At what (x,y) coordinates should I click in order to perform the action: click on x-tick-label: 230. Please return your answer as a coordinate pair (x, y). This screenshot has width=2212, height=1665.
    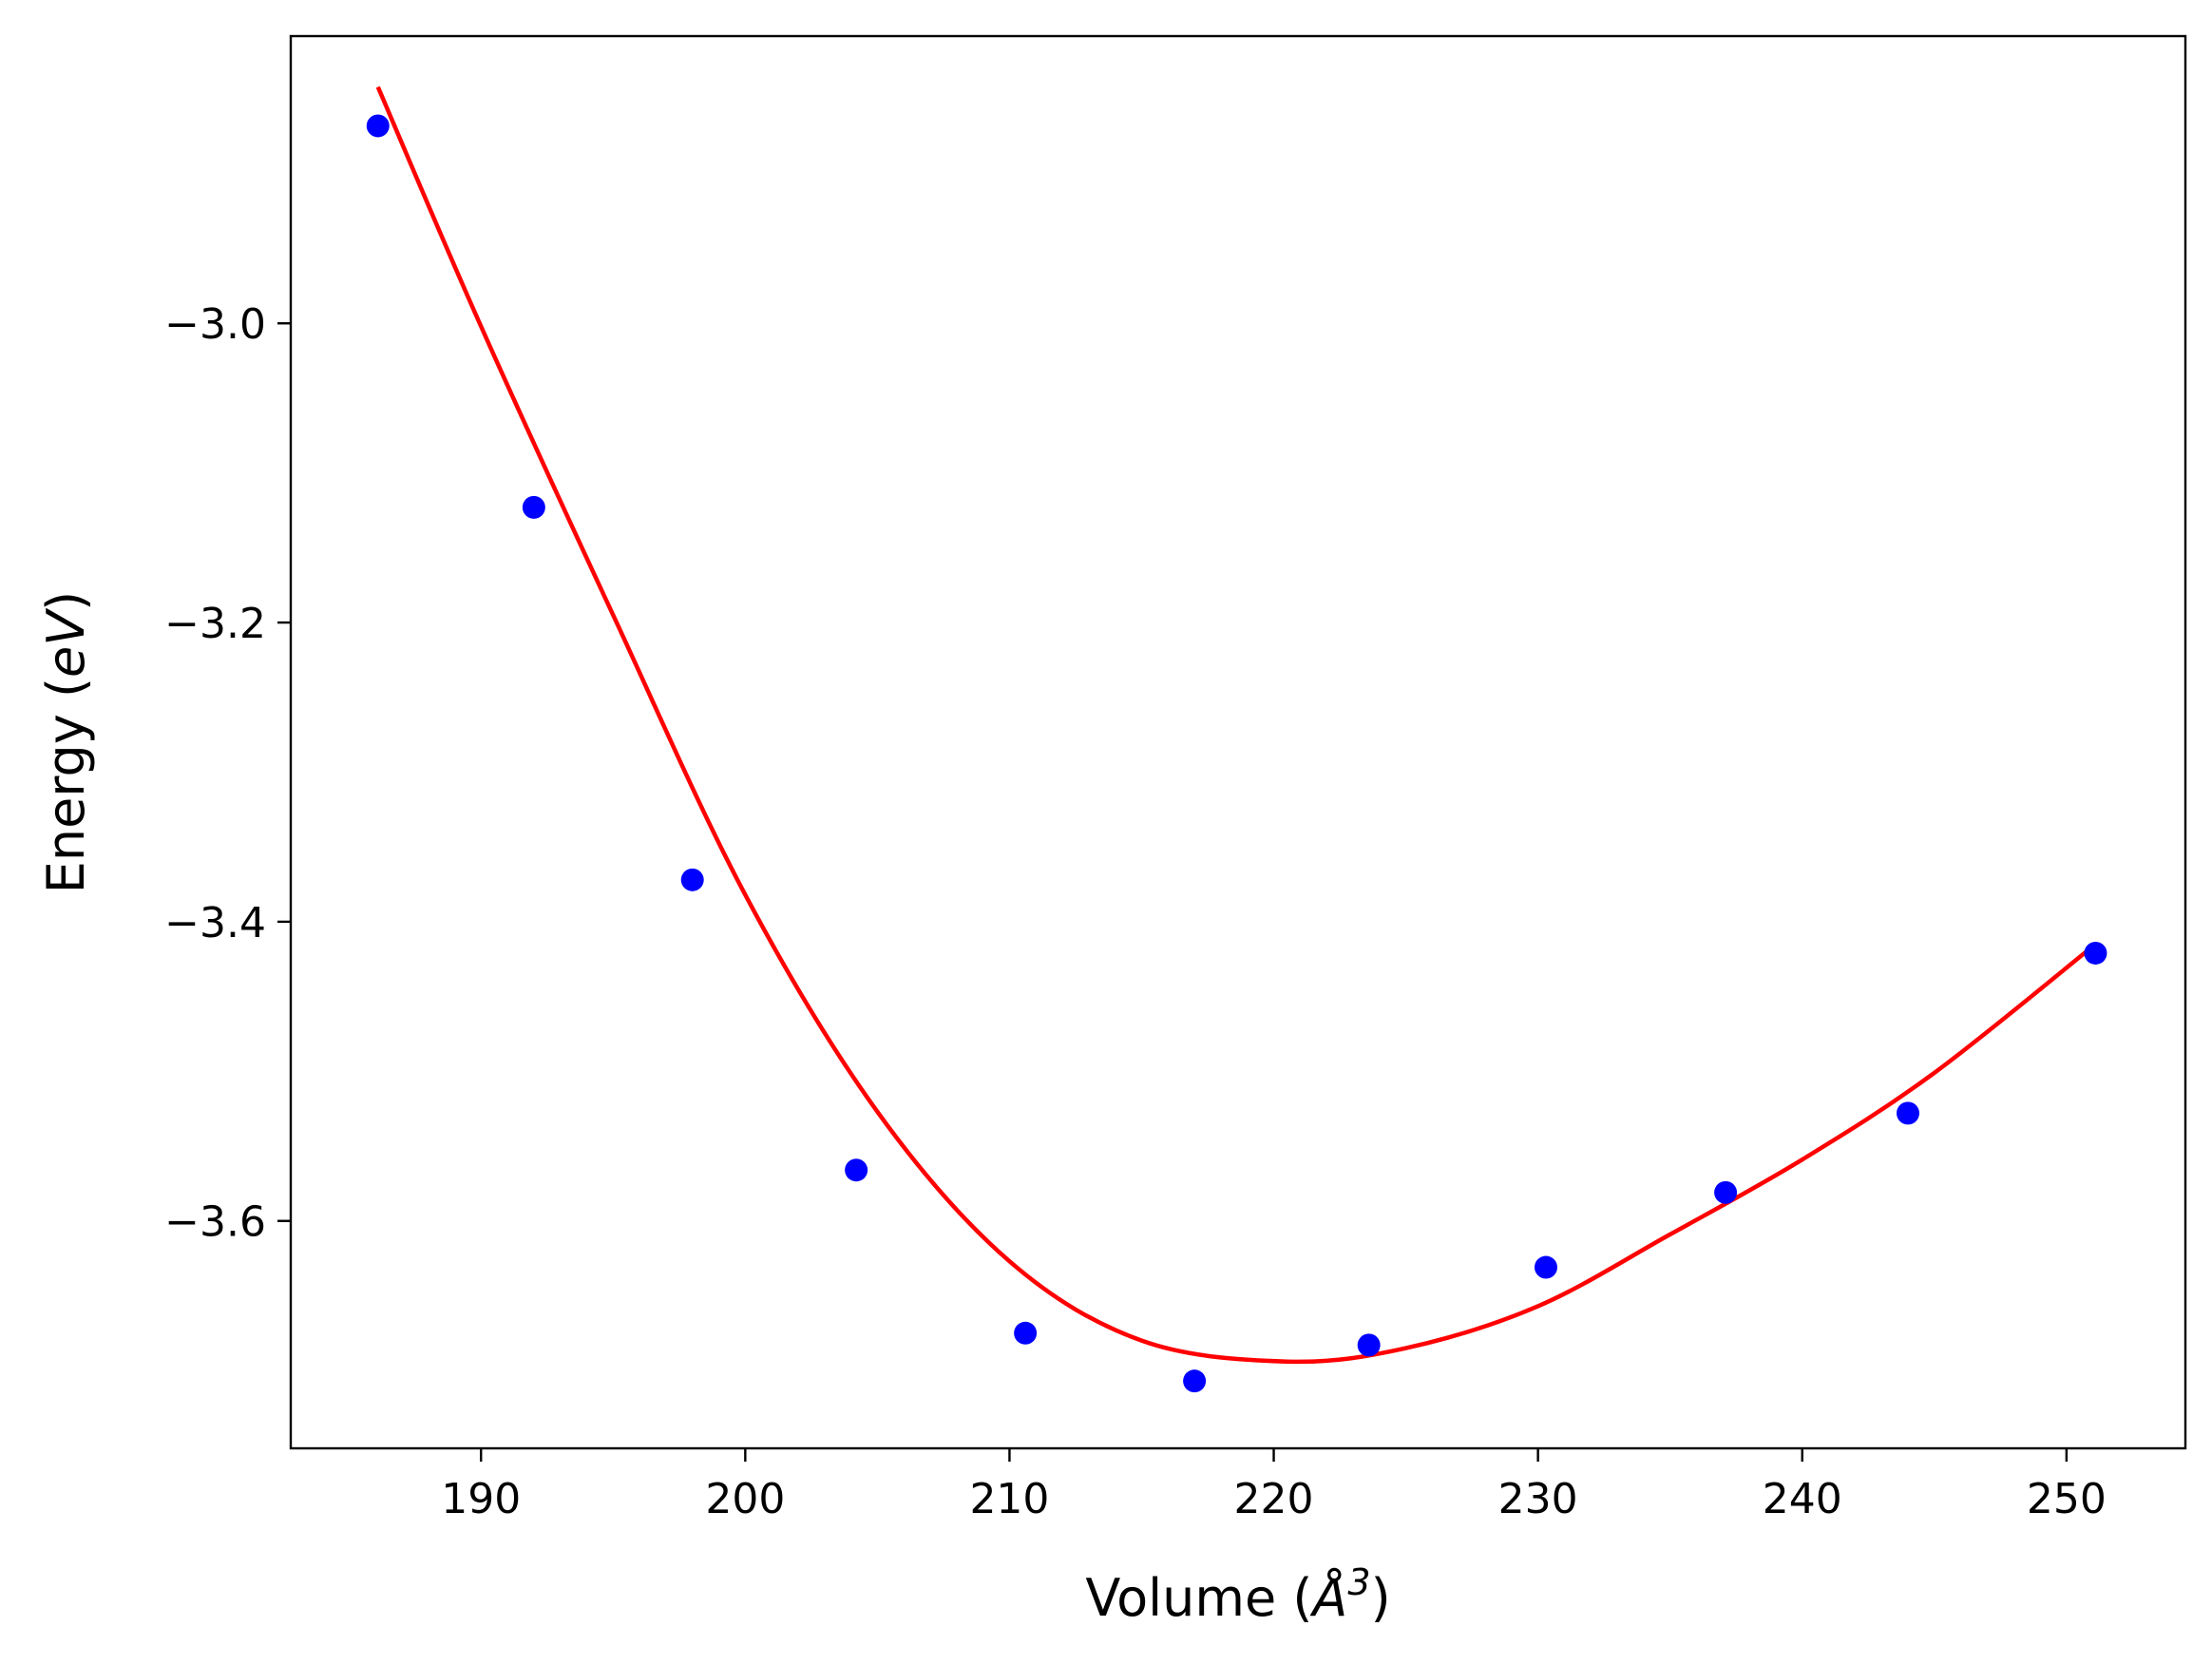
    Looking at the image, I should click on (1538, 1499).